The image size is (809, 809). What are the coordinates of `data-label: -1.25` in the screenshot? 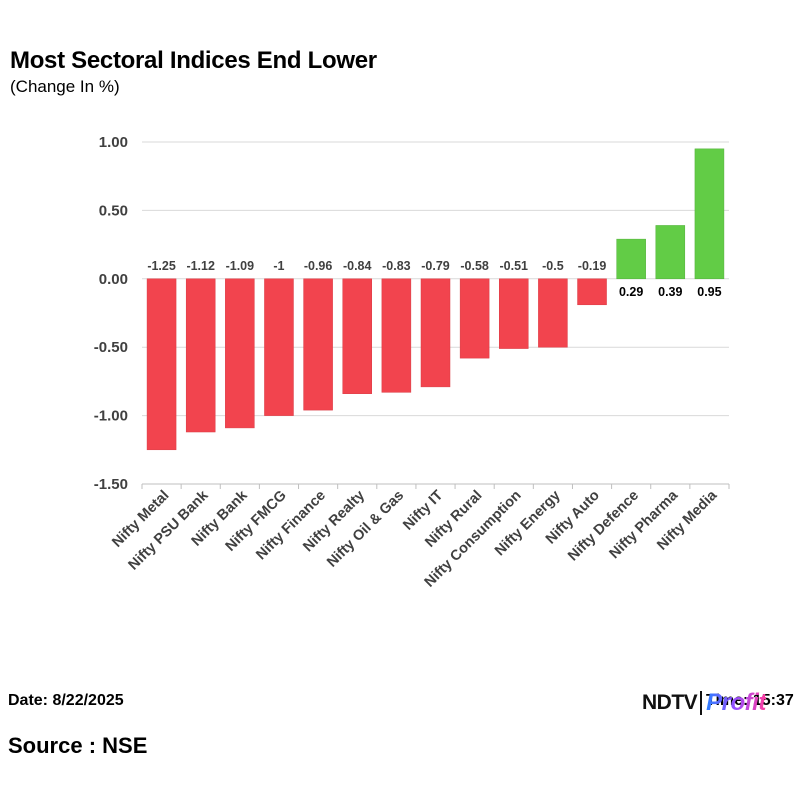 It's located at (161, 266).